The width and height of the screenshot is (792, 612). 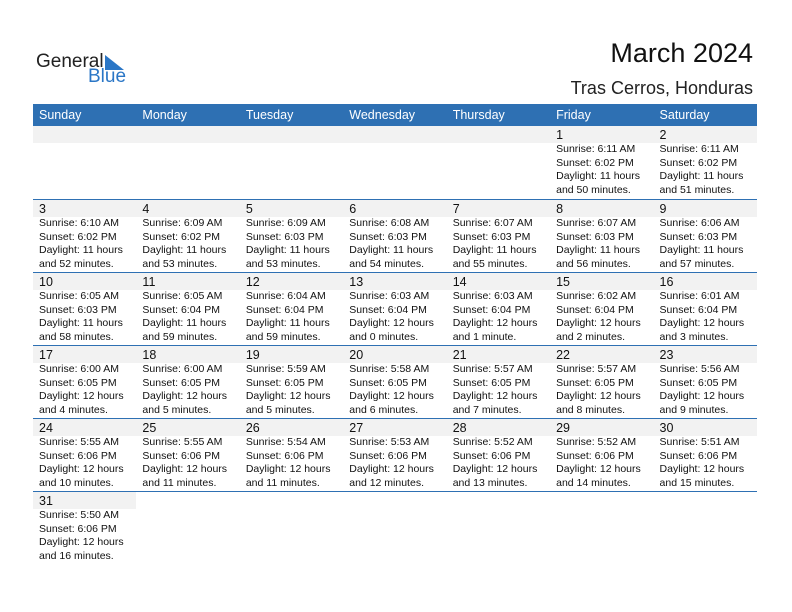 I want to click on sunrise-text: Sunrise: 5:50 AM, so click(x=79, y=515).